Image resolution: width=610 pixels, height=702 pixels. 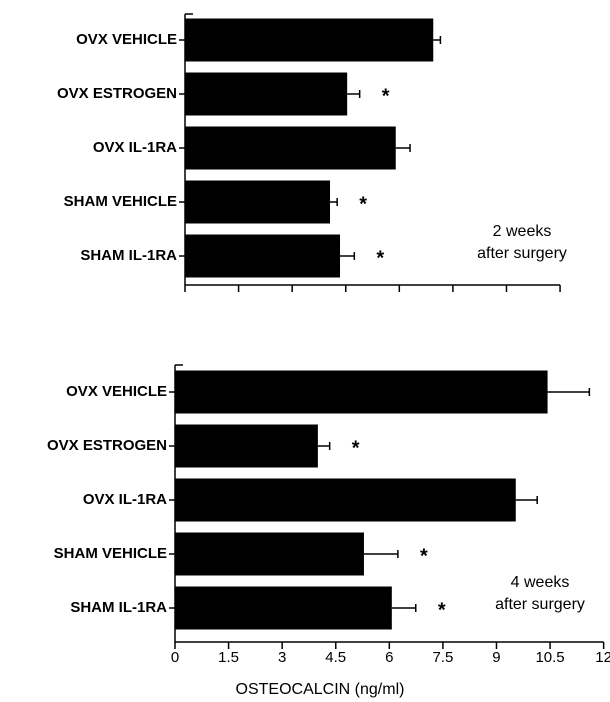 I want to click on x-tick-label: 0, so click(x=175, y=657).